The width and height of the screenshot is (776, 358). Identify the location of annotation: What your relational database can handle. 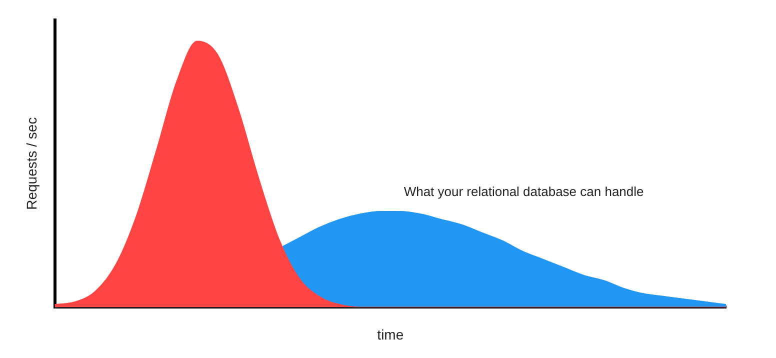
(524, 191).